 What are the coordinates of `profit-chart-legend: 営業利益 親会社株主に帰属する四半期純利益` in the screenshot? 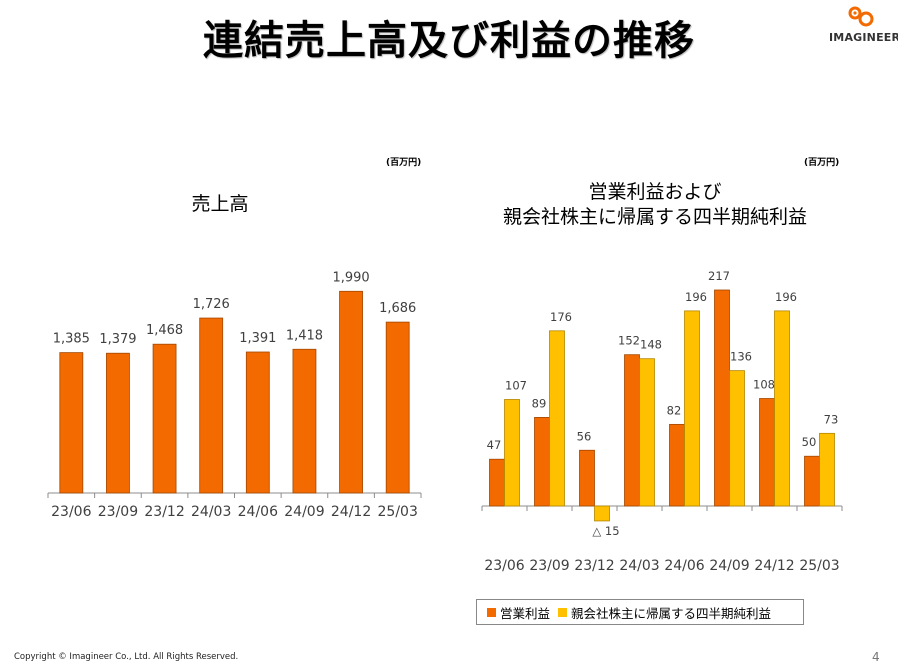 It's located at (640, 612).